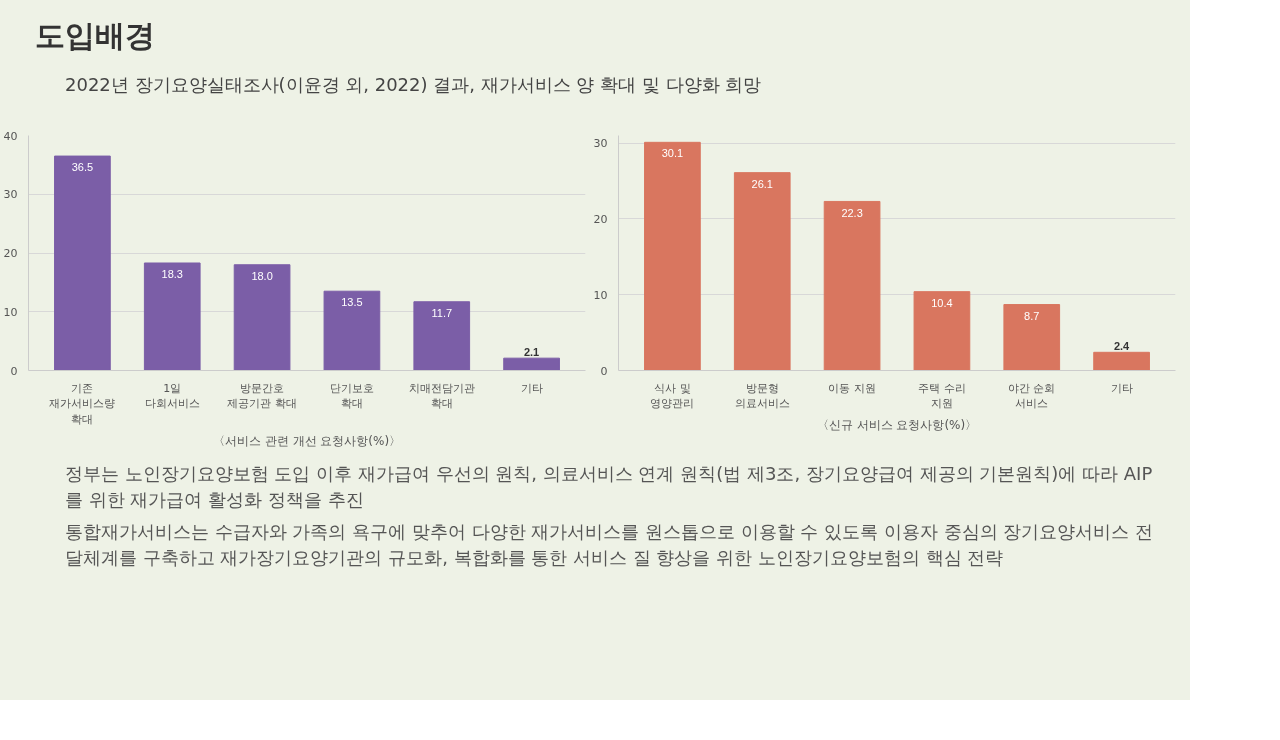  Describe the element at coordinates (262, 275) in the screenshot. I see `data-label: 18.0` at that location.